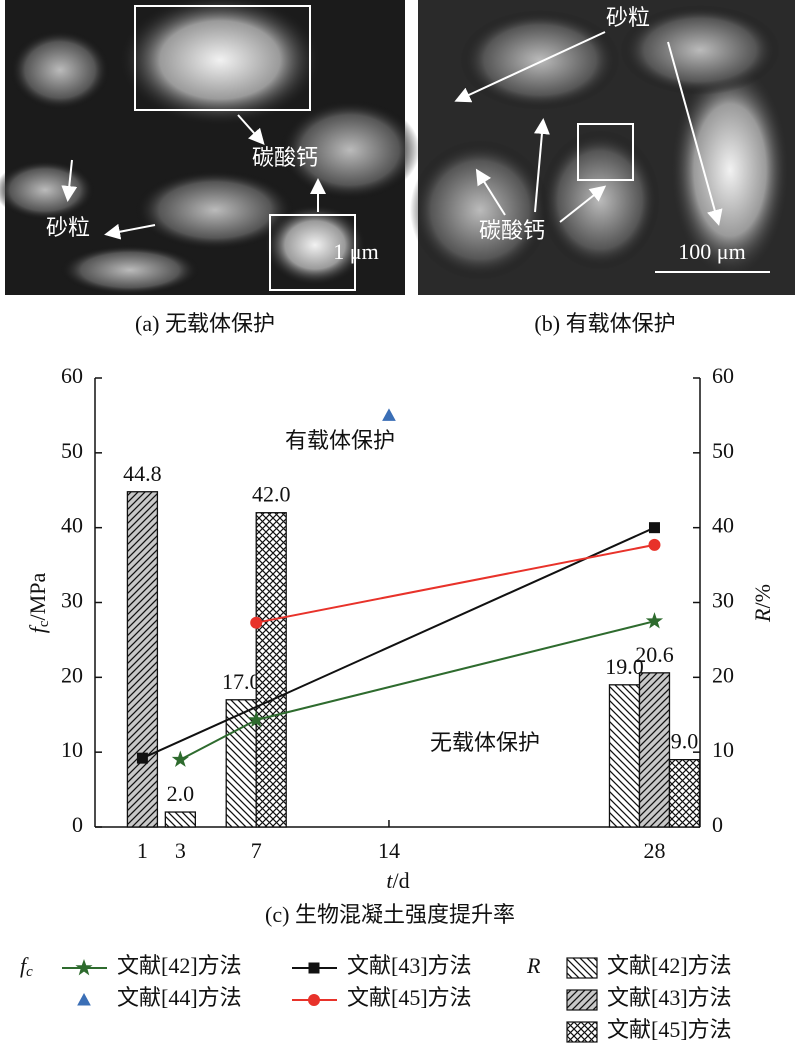  I want to click on chart-title: (c) 生物混凝土强度提升率, so click(390, 914).